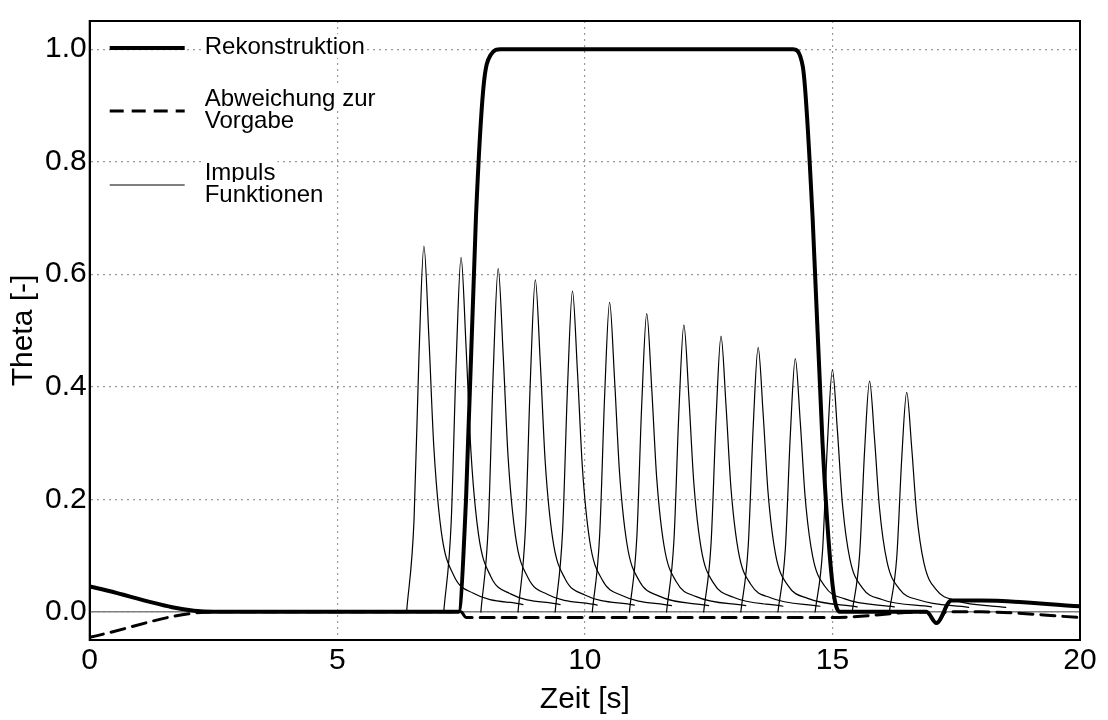 The height and width of the screenshot is (720, 1108). Describe the element at coordinates (65, 47) in the screenshot. I see `y-tick-label: 1.0` at that location.